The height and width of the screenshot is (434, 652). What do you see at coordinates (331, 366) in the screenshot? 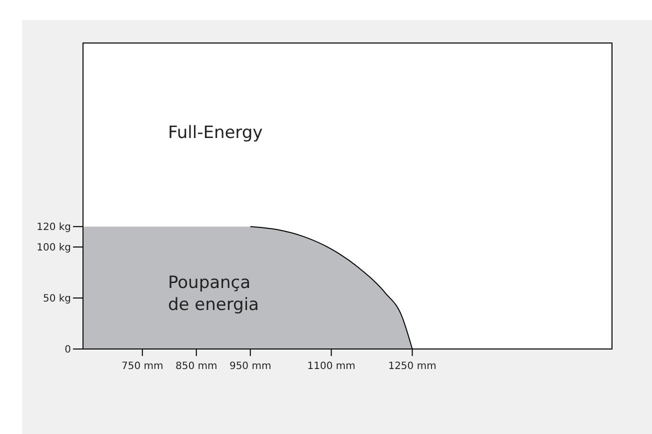
I see `x-tick-label: 1100 mm` at bounding box center [331, 366].